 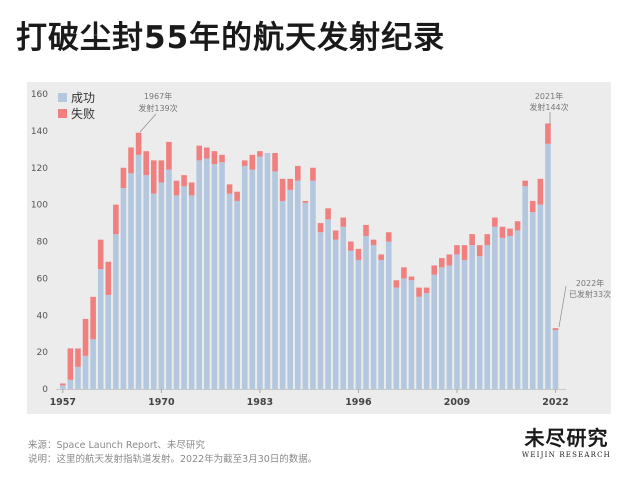 I want to click on bar-success-1971, so click(x=169, y=279).